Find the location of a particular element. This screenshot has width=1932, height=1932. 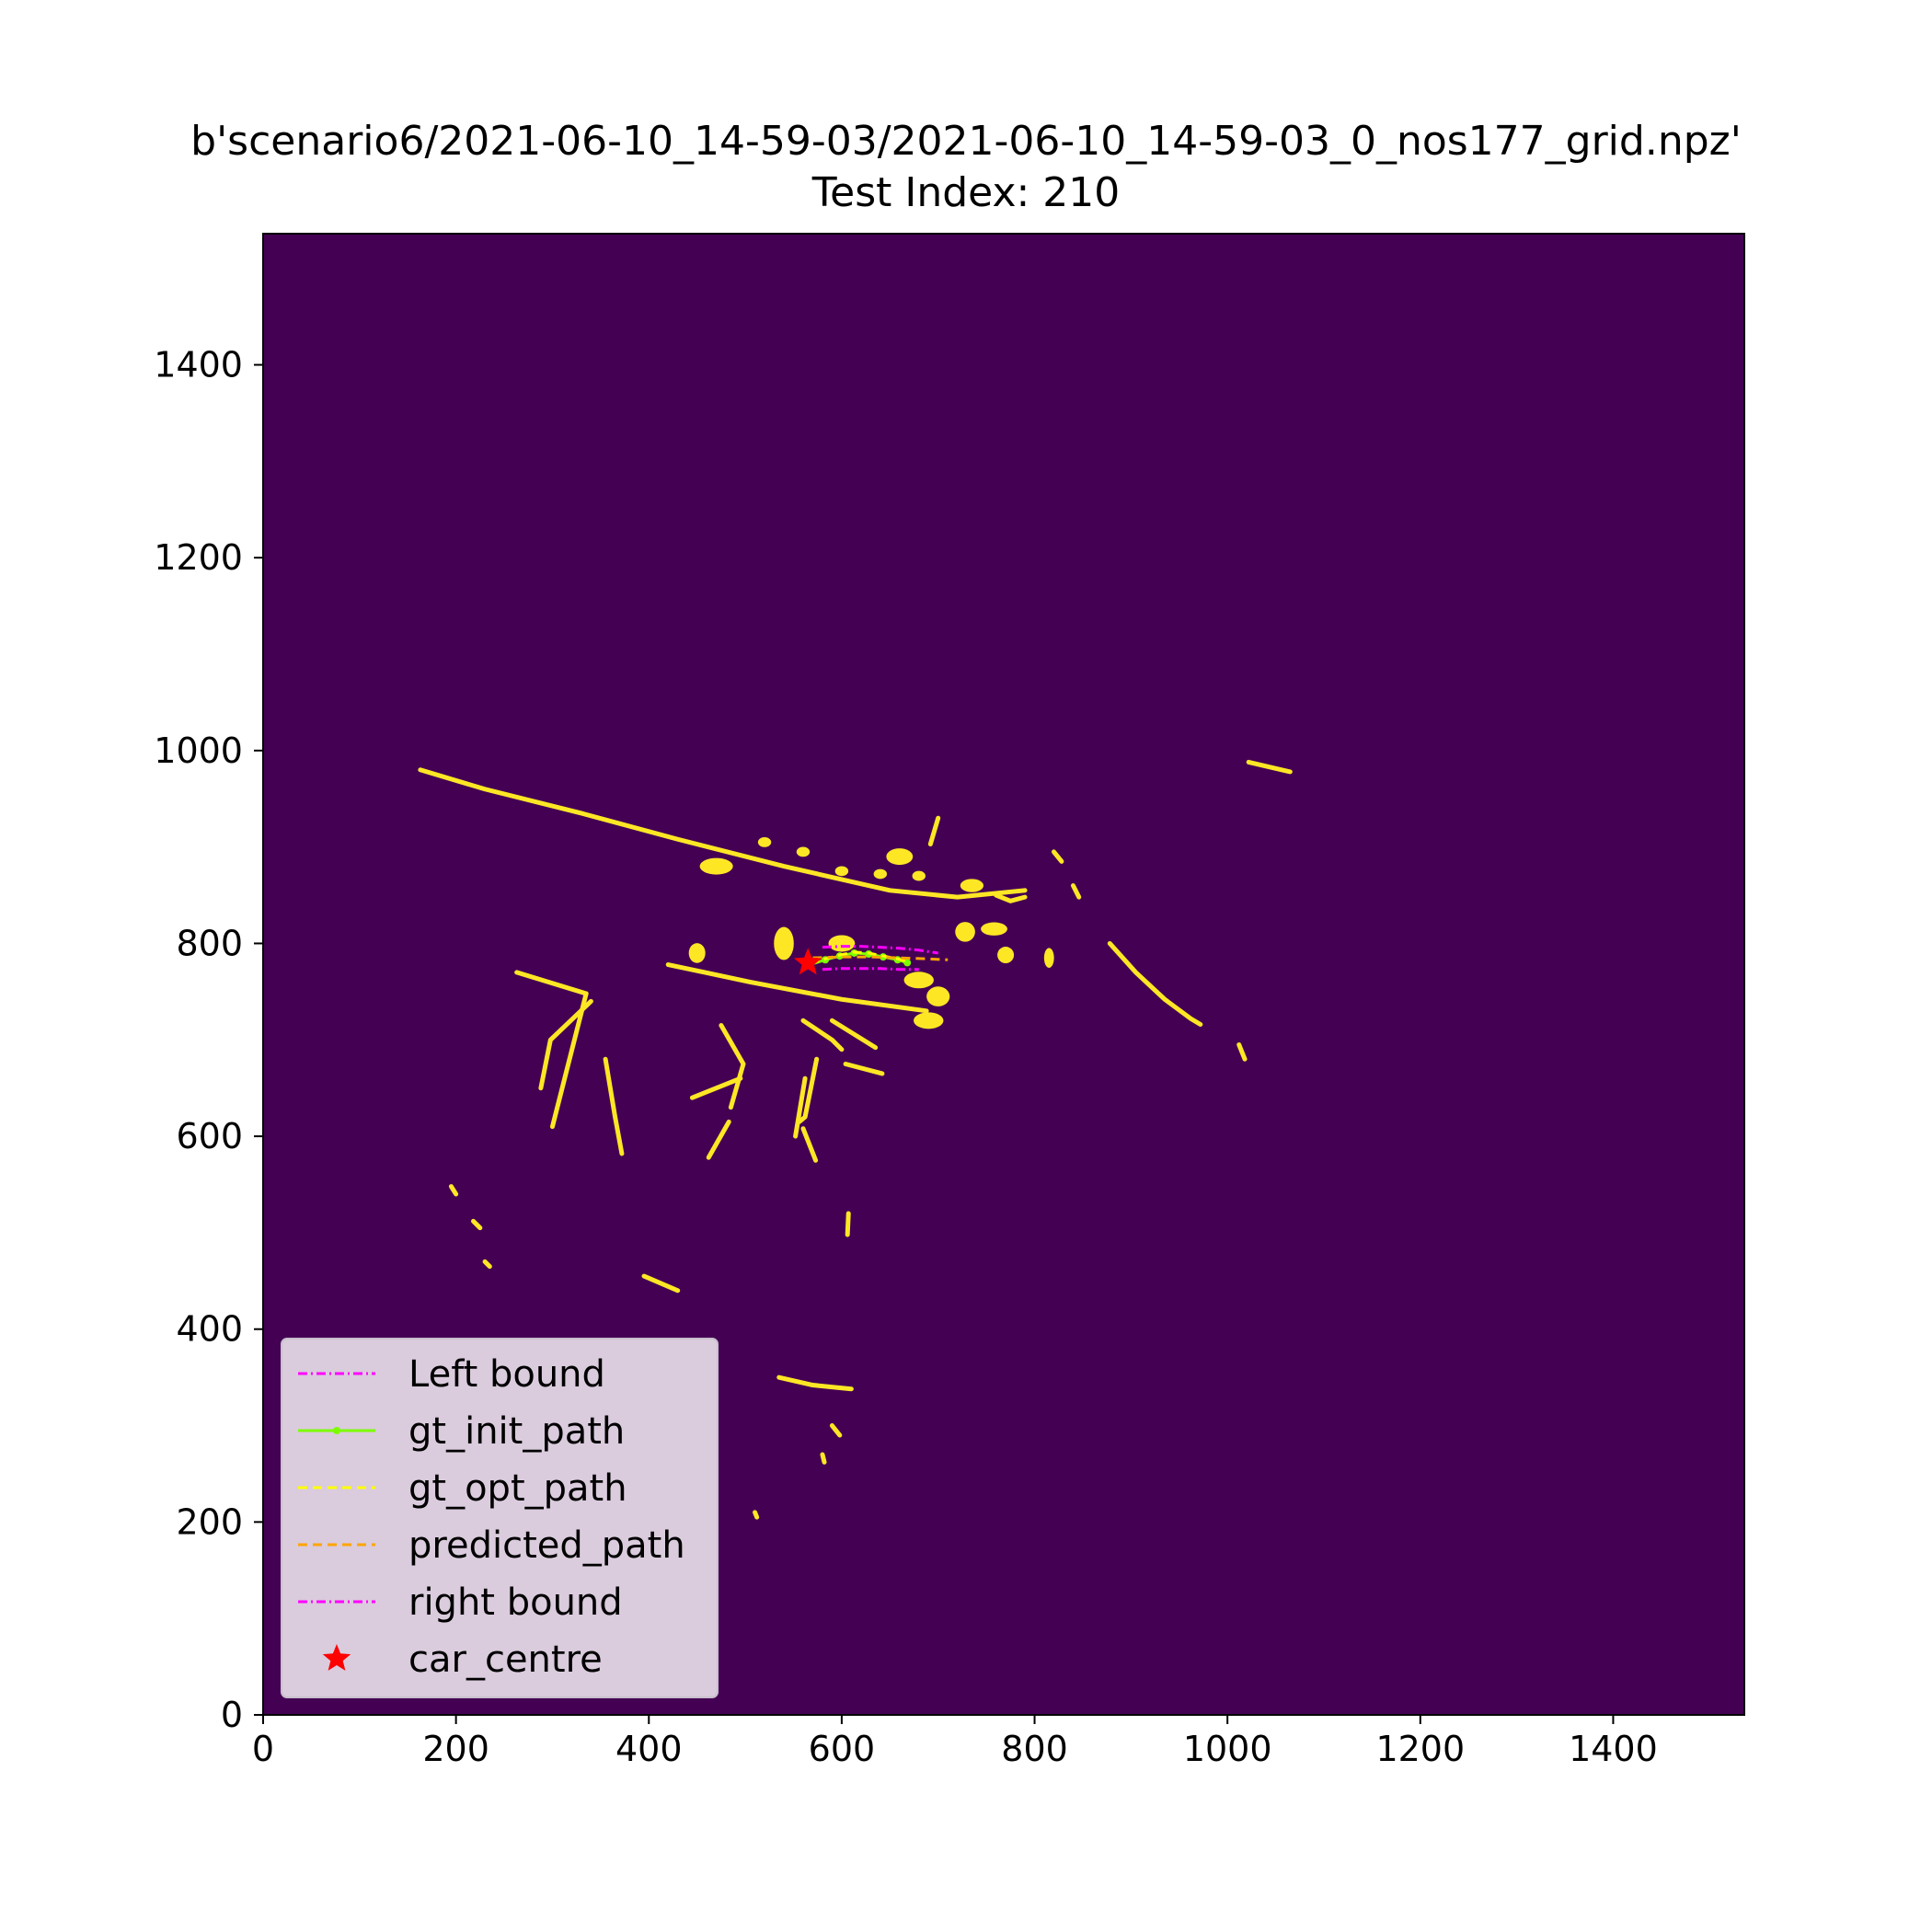

x-tick-label: 800 is located at coordinates (1034, 1749).